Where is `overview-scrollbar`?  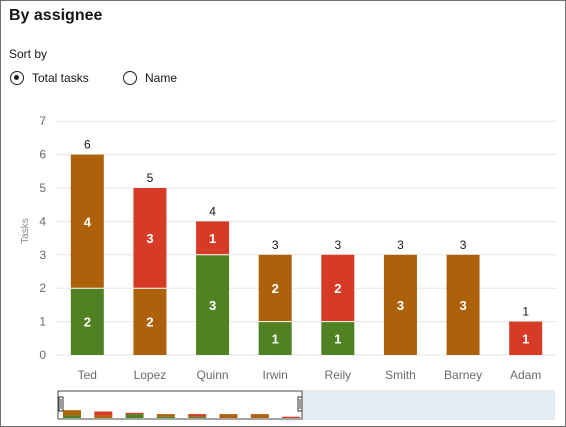 overview-scrollbar is located at coordinates (306, 405).